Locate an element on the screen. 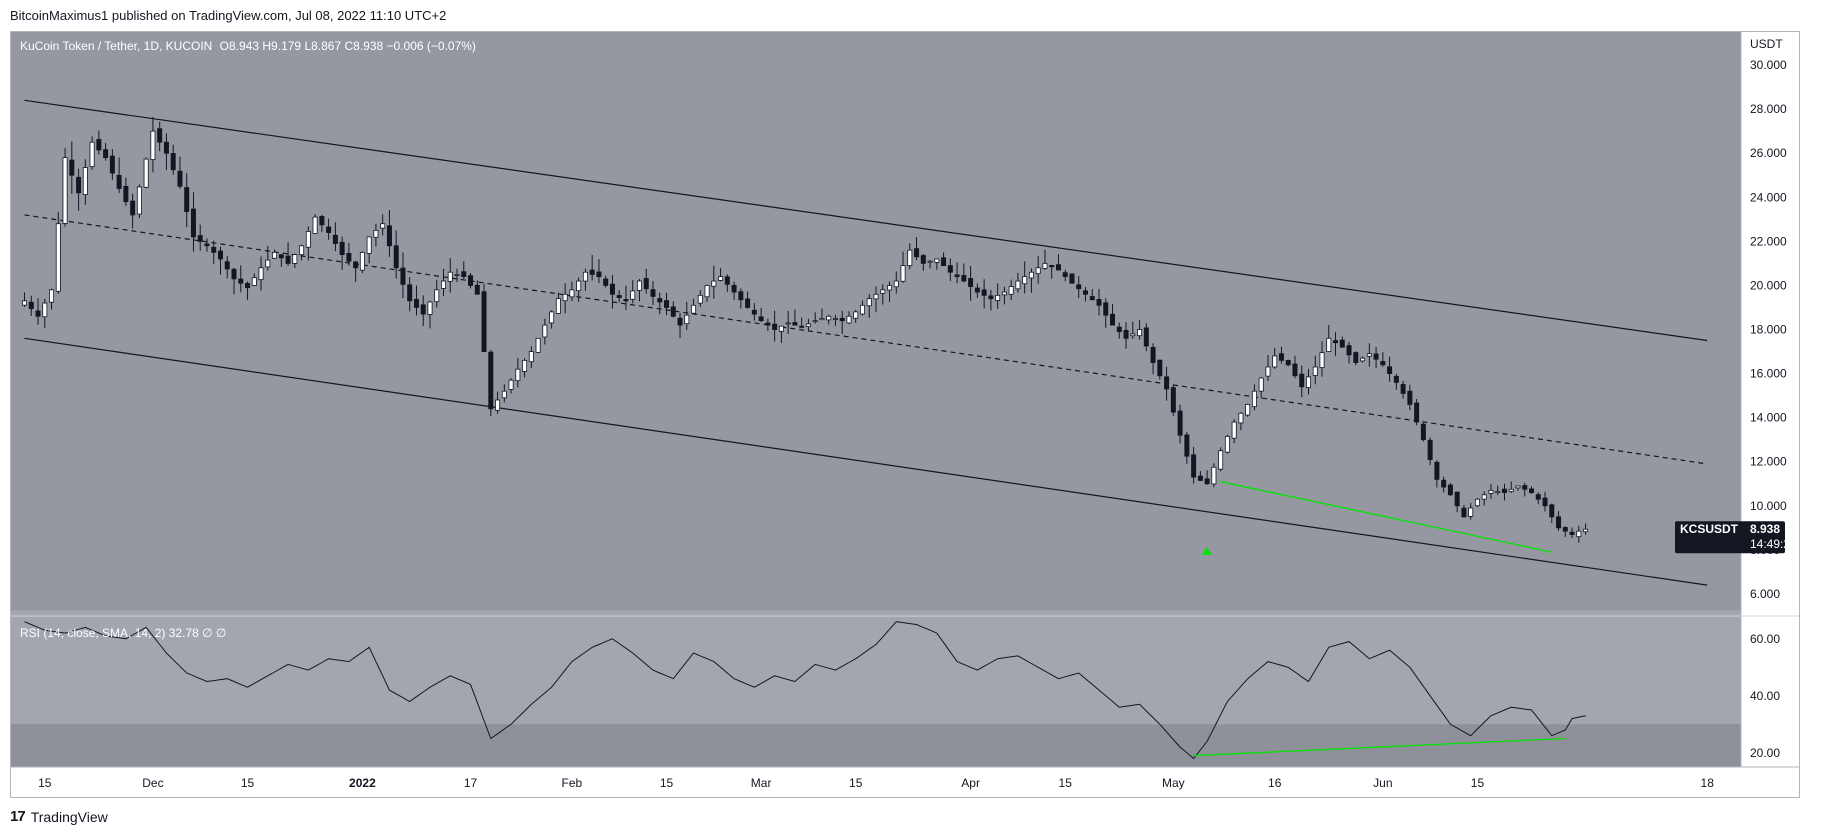  rsi-extra: ∅ ∅ is located at coordinates (214, 633).